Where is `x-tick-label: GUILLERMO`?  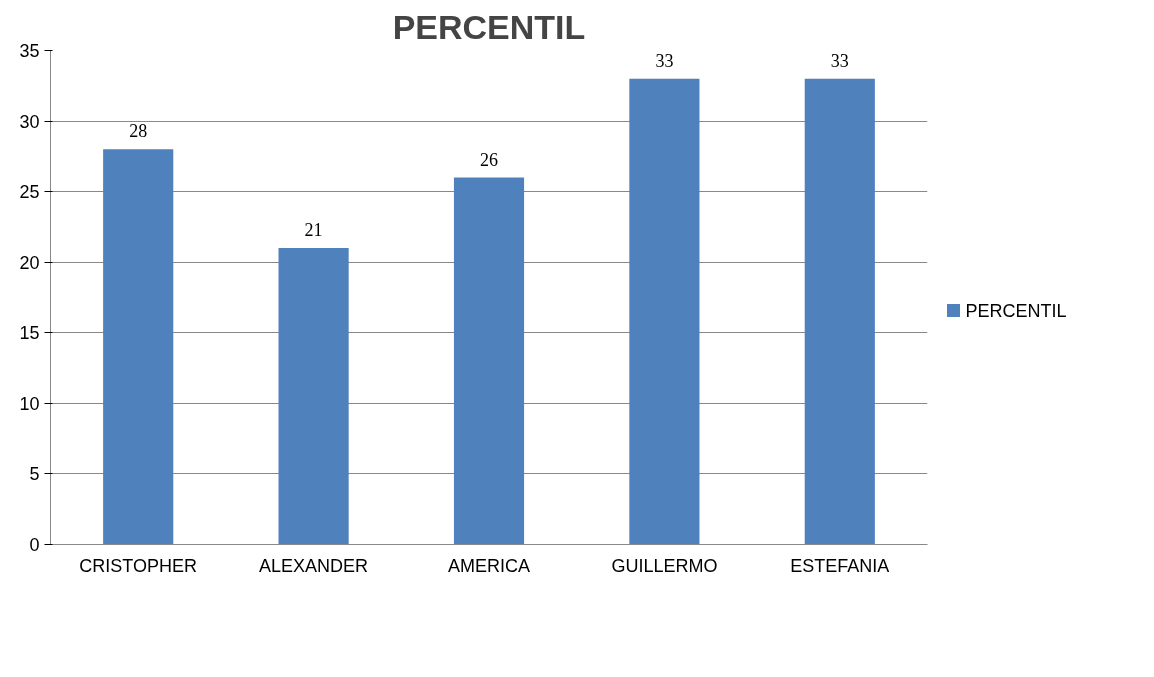 x-tick-label: GUILLERMO is located at coordinates (664, 565).